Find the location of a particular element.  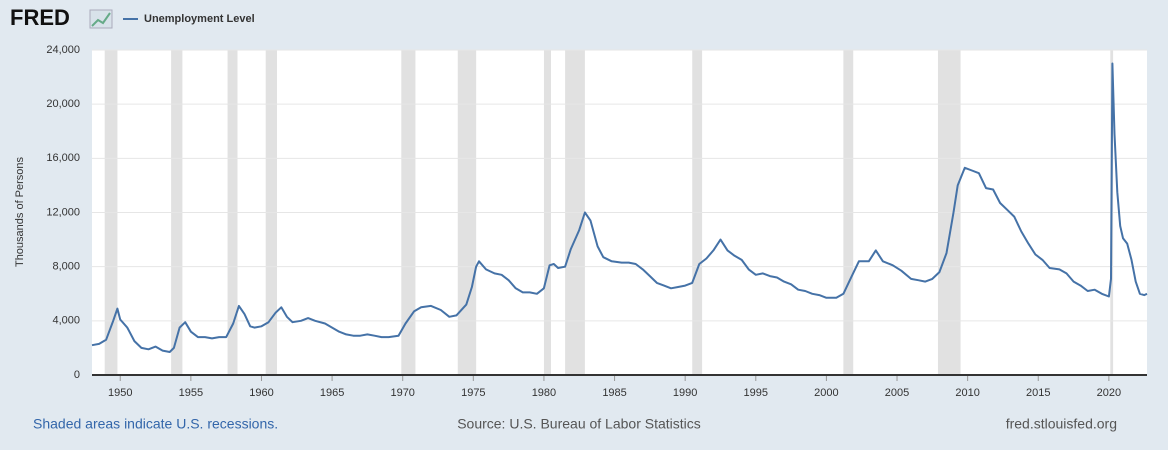

x-tick-label: 1960 is located at coordinates (261, 393).